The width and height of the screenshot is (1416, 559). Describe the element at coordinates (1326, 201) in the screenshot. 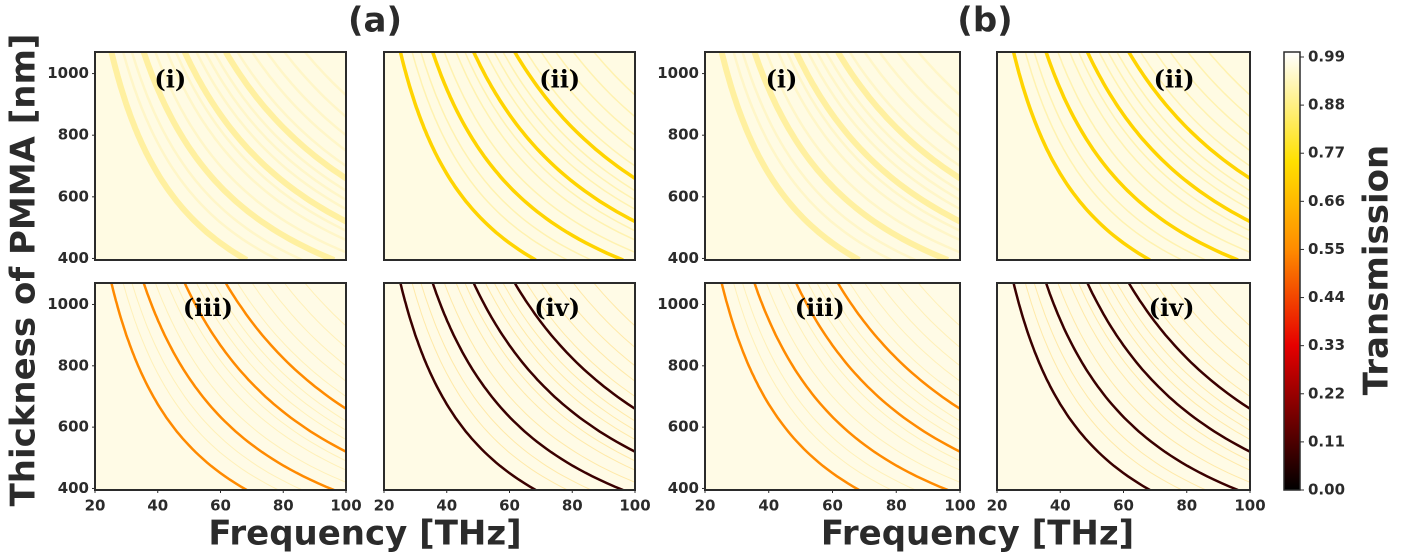

I see `colorbar-tick-label: 0.66` at that location.